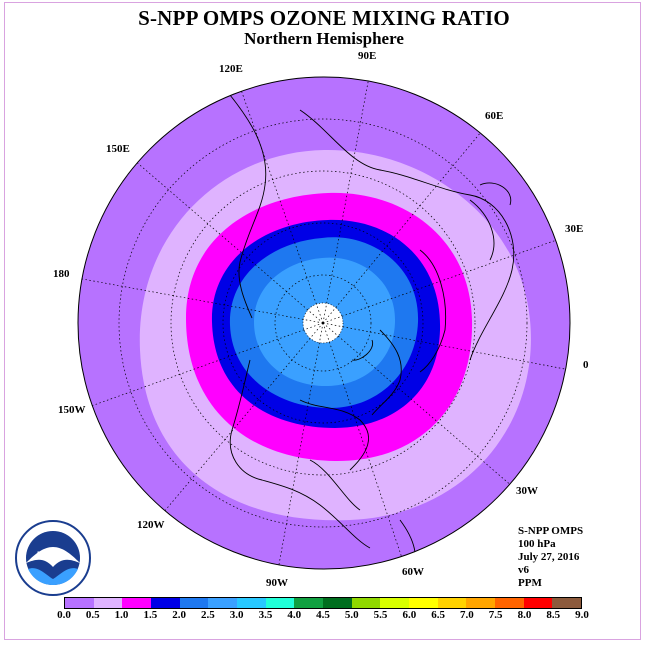 The image size is (648, 648). What do you see at coordinates (150, 615) in the screenshot?
I see `colorbar-tick-label: 1.5` at bounding box center [150, 615].